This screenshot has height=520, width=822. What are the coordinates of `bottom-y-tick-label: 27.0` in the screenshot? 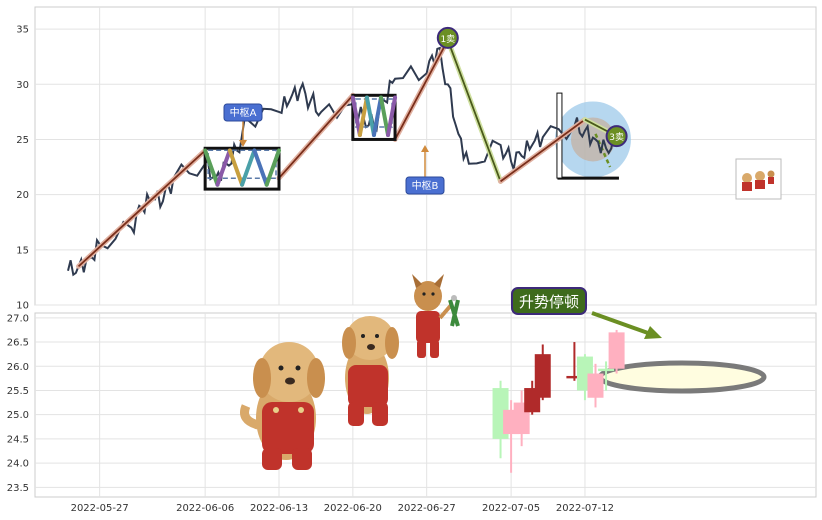 It's located at (18, 318).